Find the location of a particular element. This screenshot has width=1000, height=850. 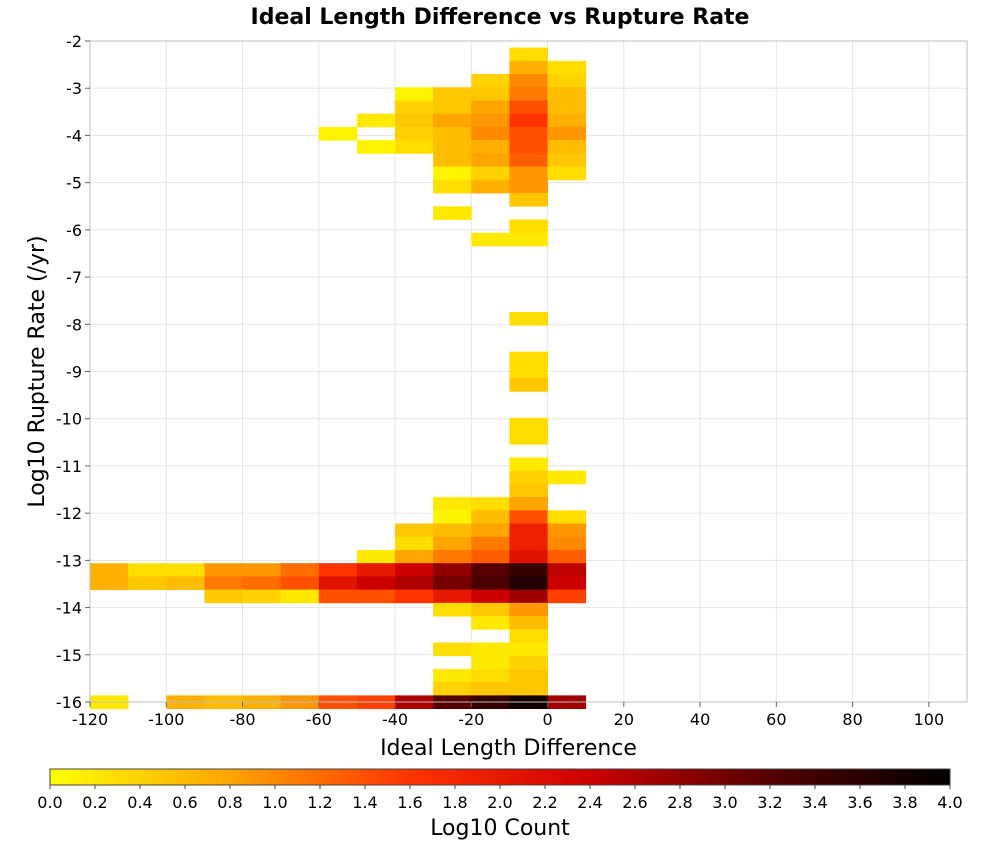

y-tick-label: -11 is located at coordinates (69, 466).